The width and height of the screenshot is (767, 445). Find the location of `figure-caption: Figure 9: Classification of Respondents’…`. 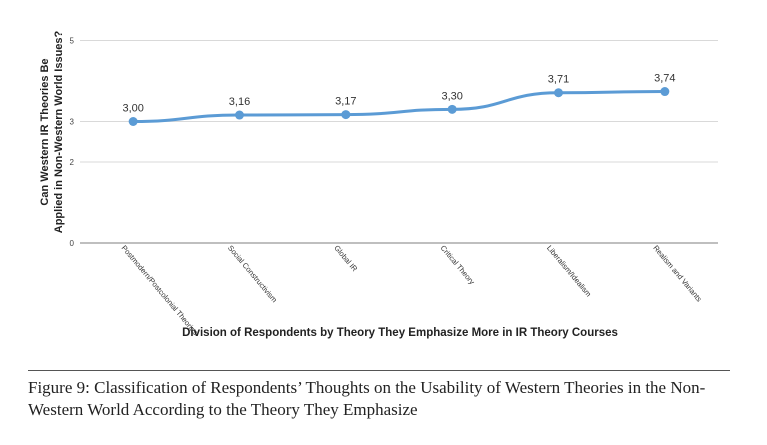

figure-caption: Figure 9: Classification of Respondents’… is located at coordinates (367, 398).